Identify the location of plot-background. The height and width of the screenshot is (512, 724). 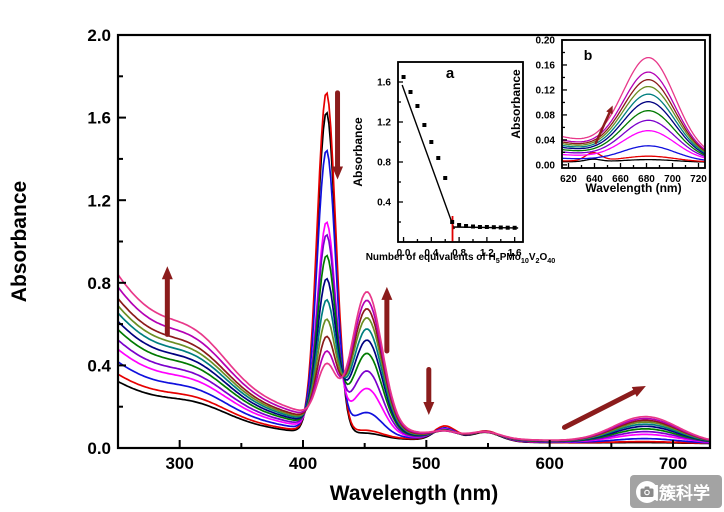
(460, 152).